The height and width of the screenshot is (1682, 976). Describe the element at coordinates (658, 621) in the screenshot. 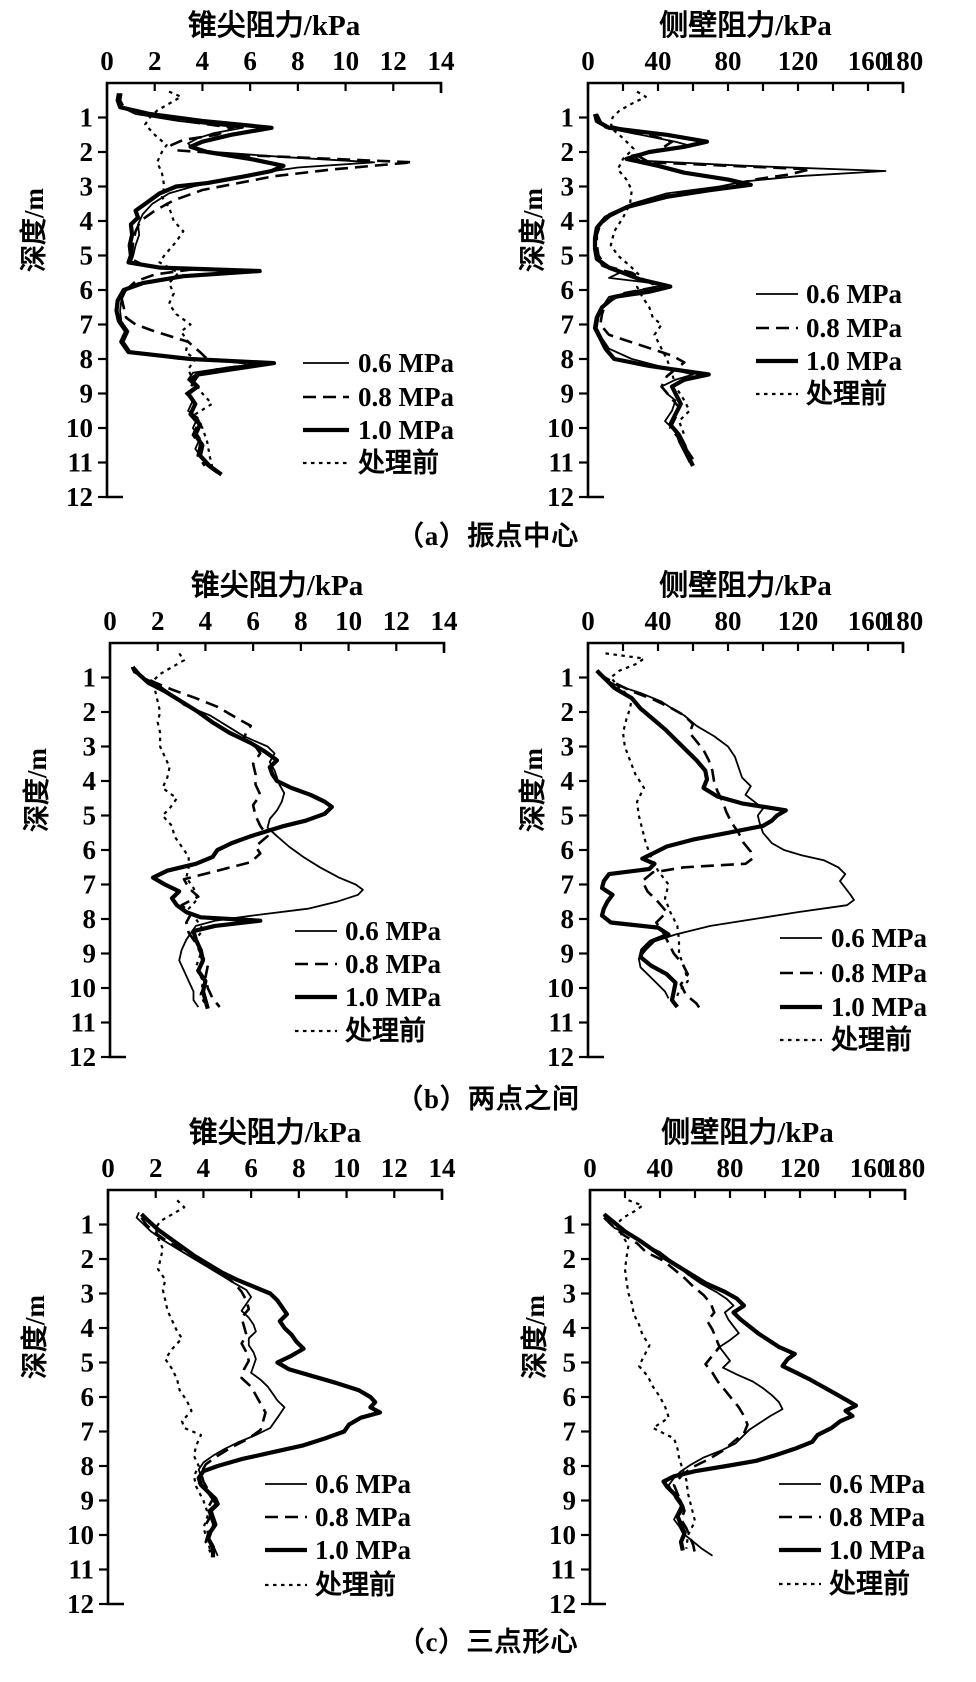

I see `x-tick-label: 40` at that location.